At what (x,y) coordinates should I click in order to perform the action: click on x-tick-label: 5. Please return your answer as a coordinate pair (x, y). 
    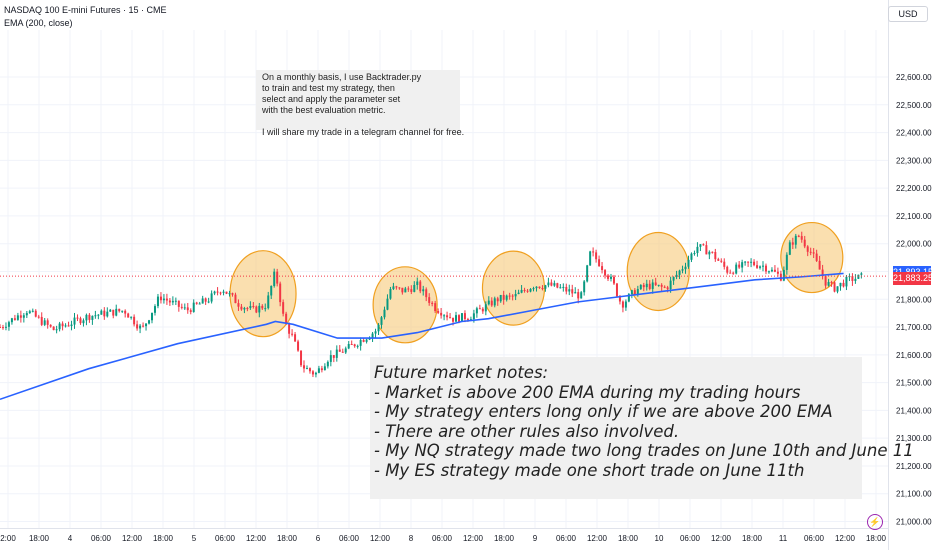
    Looking at the image, I should click on (194, 538).